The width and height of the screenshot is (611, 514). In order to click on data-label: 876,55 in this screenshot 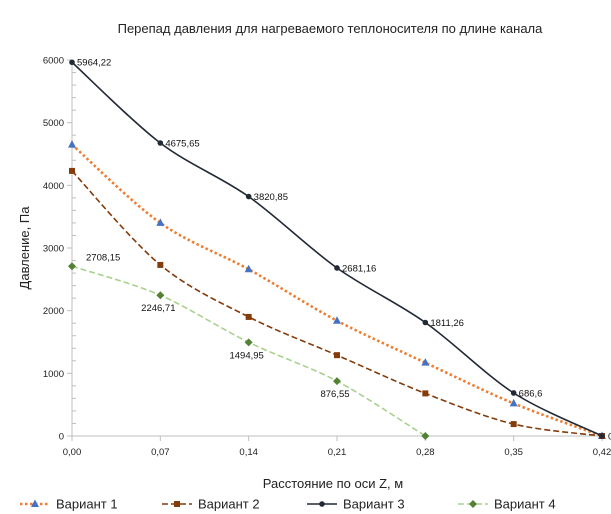, I will do `click(334, 394)`.